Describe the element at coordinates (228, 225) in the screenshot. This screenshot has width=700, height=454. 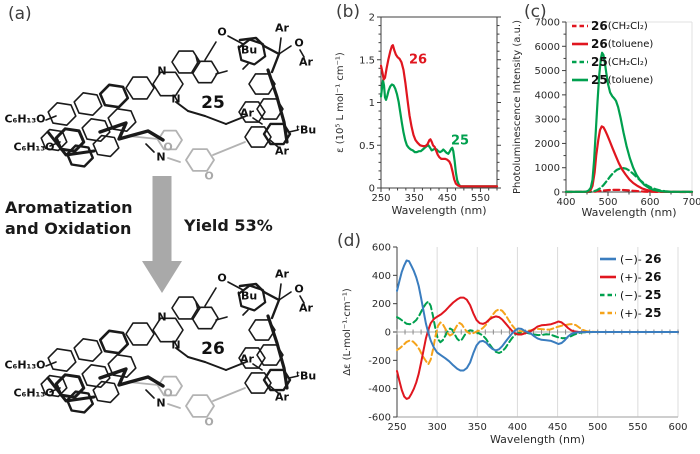
I see `yield-text: Yield 53%` at that location.